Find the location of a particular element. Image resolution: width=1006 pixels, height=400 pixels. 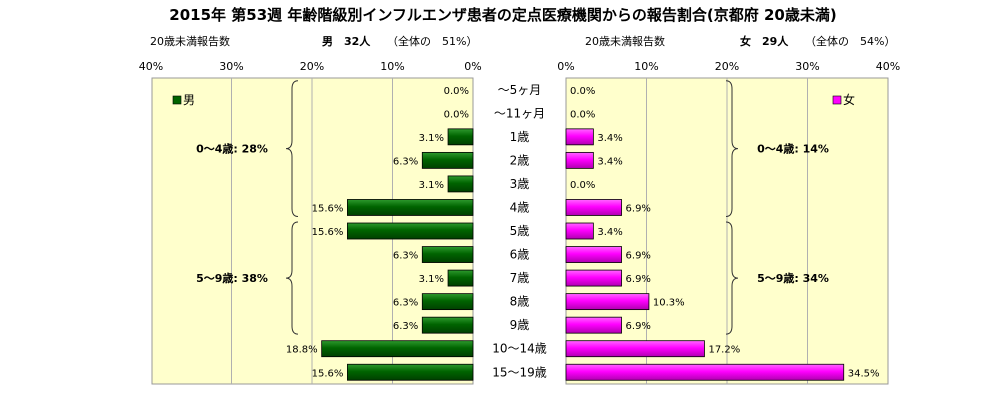

age-category-labels: ～5ヶ月 ～11ヶ月 1歳 2歳 3歳 4歳 5歳 6歳 7歳 8歳 9歳 10～14歳 15～19歳 is located at coordinates (519, 231).